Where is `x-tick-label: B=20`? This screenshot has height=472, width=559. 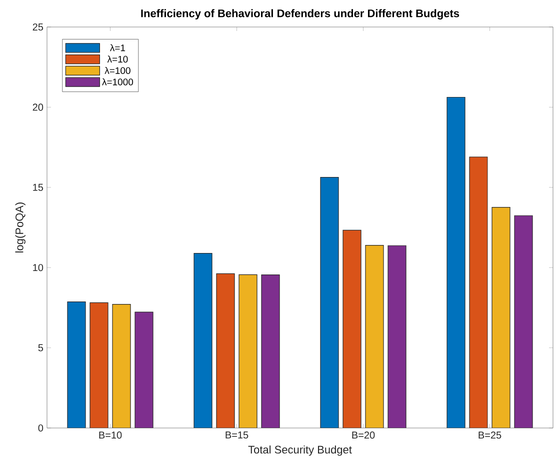 x-tick-label: B=20 is located at coordinates (363, 435).